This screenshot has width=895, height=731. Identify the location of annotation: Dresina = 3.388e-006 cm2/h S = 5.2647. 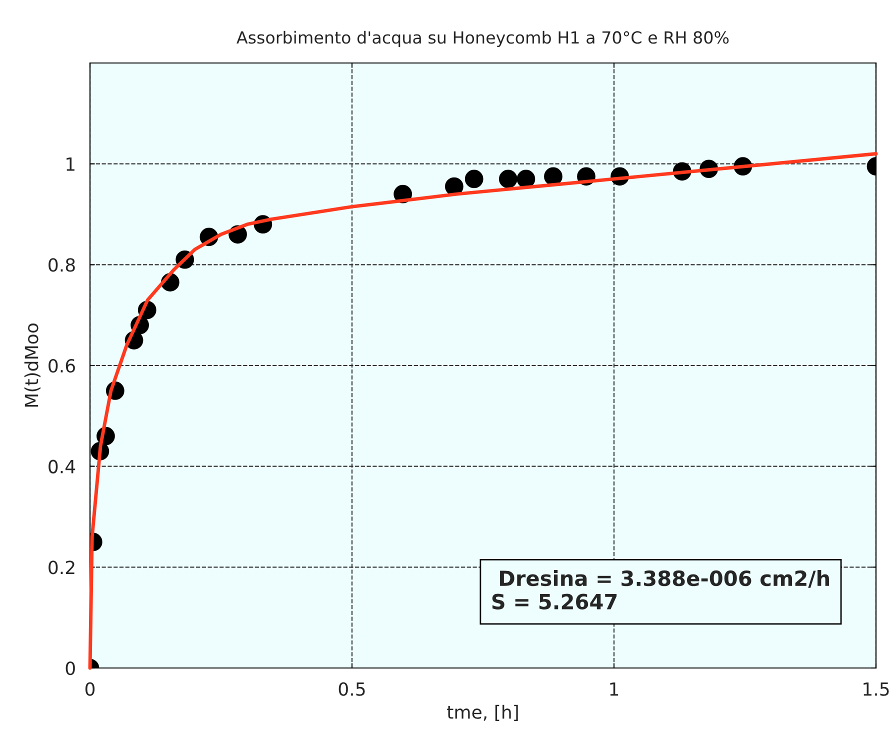
(660, 590).